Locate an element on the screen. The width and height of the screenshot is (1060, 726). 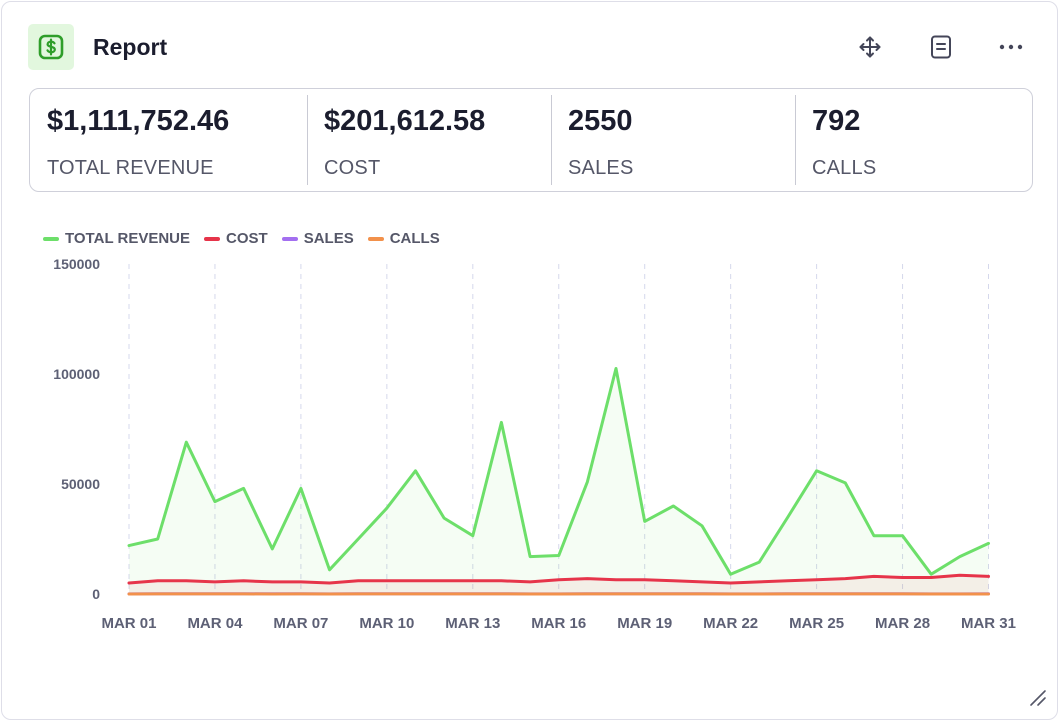
stat-value: $1,111,752.46 is located at coordinates (138, 121).